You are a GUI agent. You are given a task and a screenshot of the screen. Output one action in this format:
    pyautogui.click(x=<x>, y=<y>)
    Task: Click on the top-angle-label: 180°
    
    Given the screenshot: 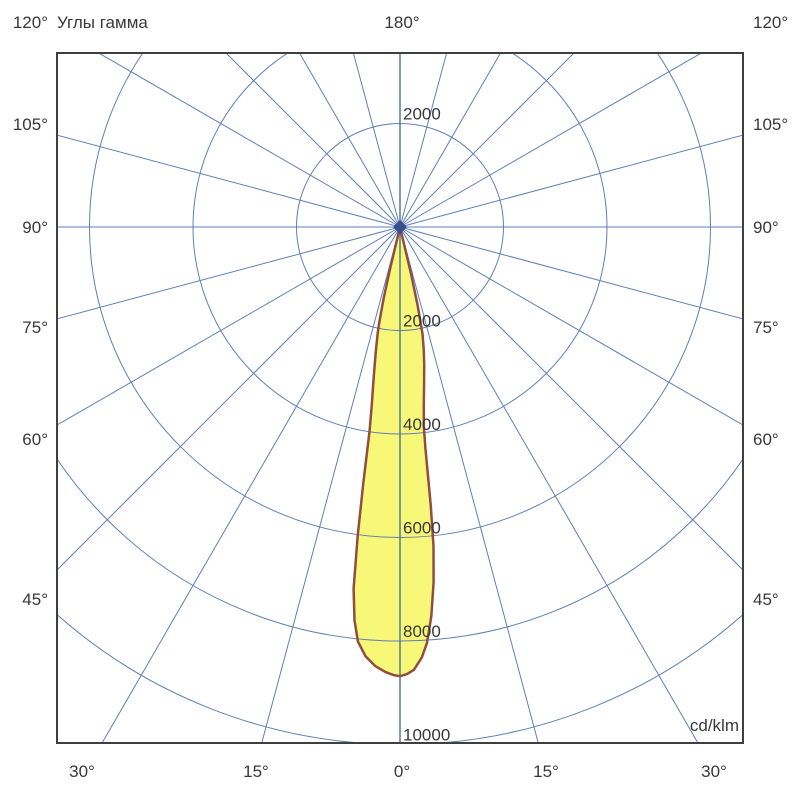 What is the action you would take?
    pyautogui.click(x=401, y=22)
    